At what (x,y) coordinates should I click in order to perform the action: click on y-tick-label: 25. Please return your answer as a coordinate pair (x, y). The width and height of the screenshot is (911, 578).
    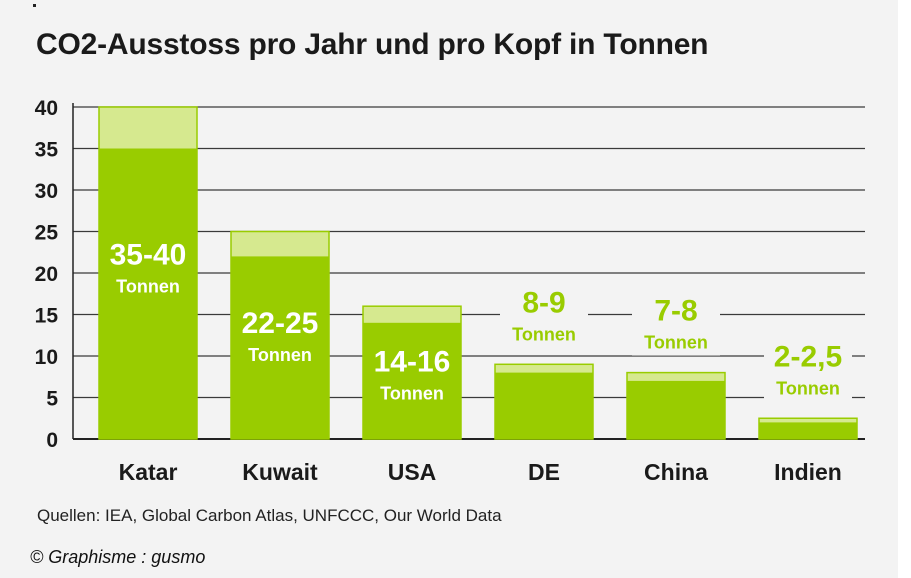
    Looking at the image, I should click on (47, 233).